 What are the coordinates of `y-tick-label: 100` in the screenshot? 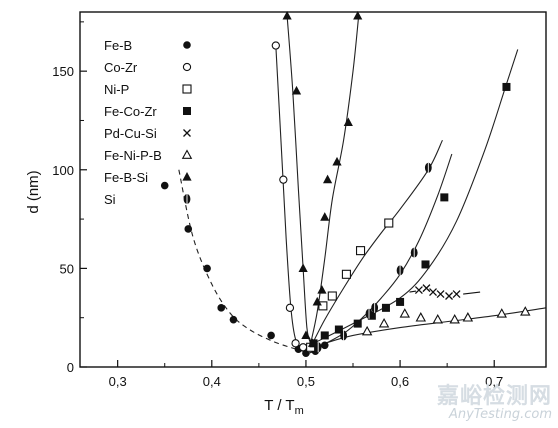 It's located at (63, 170).